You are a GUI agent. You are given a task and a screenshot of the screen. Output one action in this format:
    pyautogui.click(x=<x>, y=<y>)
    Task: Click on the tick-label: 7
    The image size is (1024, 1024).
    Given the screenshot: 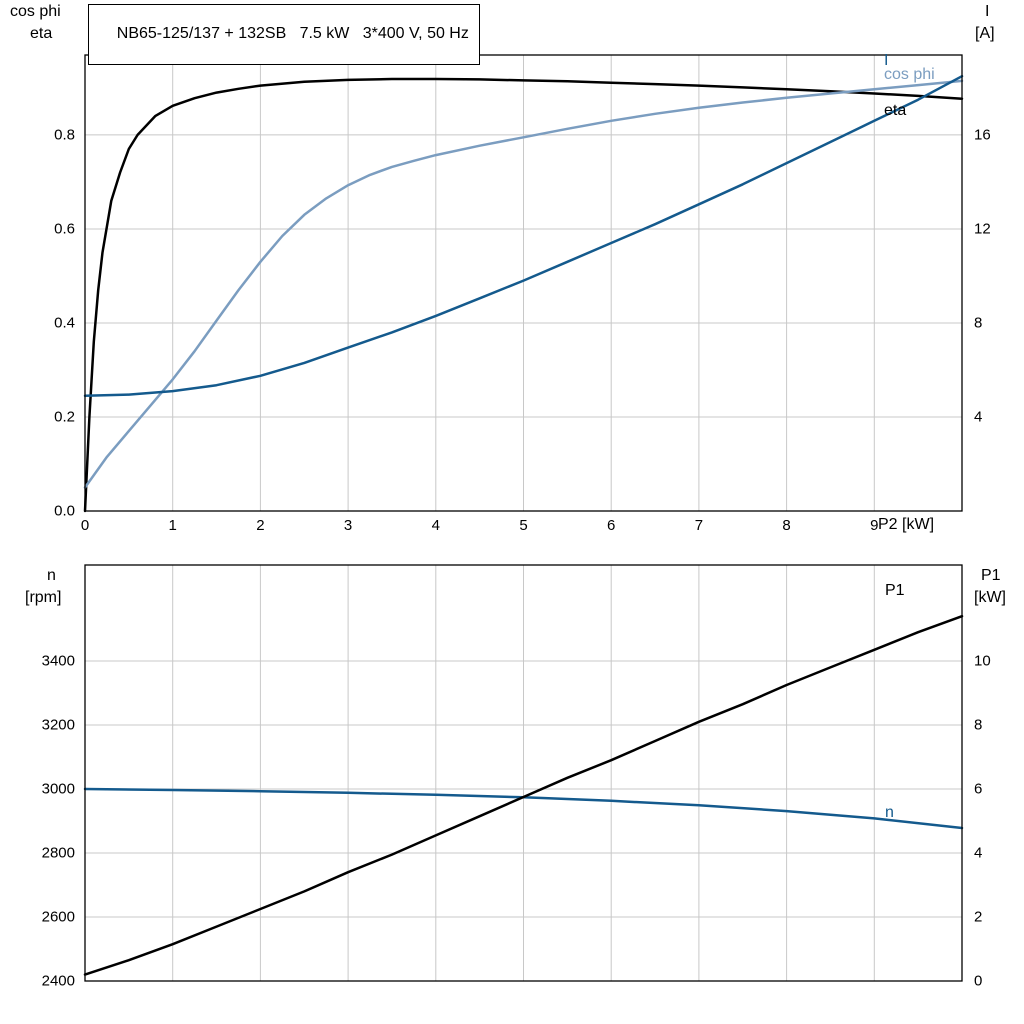 What is the action you would take?
    pyautogui.click(x=699, y=525)
    